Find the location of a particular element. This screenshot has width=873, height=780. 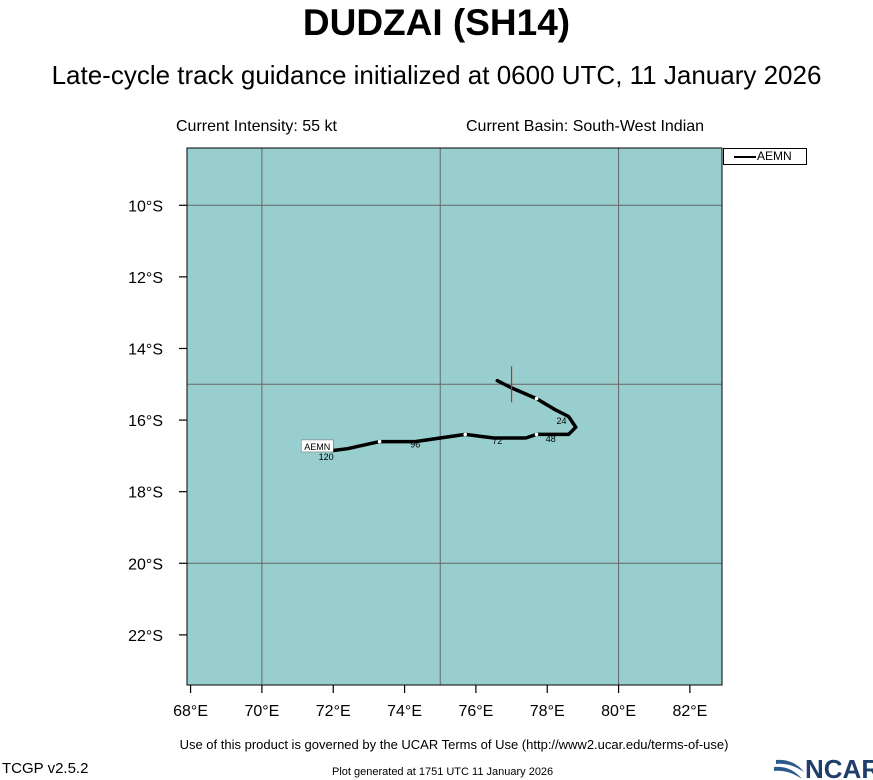

x-tick-label: 74°E is located at coordinates (404, 711).